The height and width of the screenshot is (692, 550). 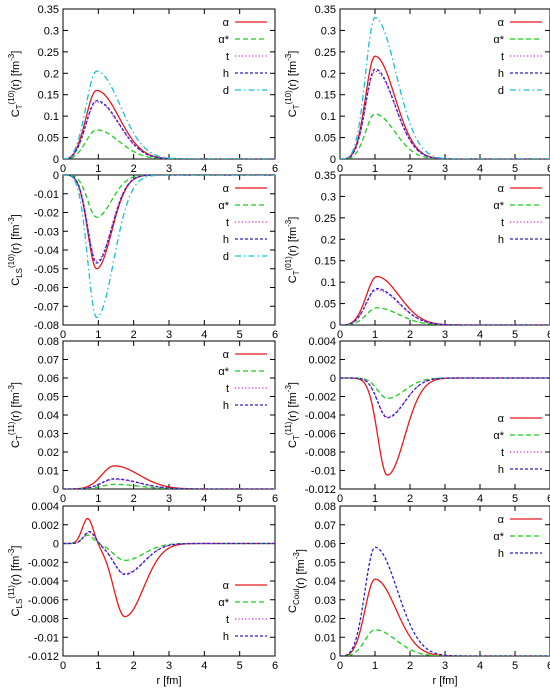 What do you see at coordinates (293, 241) in the screenshot?
I see `y-label-part: (r) [fm` at bounding box center [293, 241].